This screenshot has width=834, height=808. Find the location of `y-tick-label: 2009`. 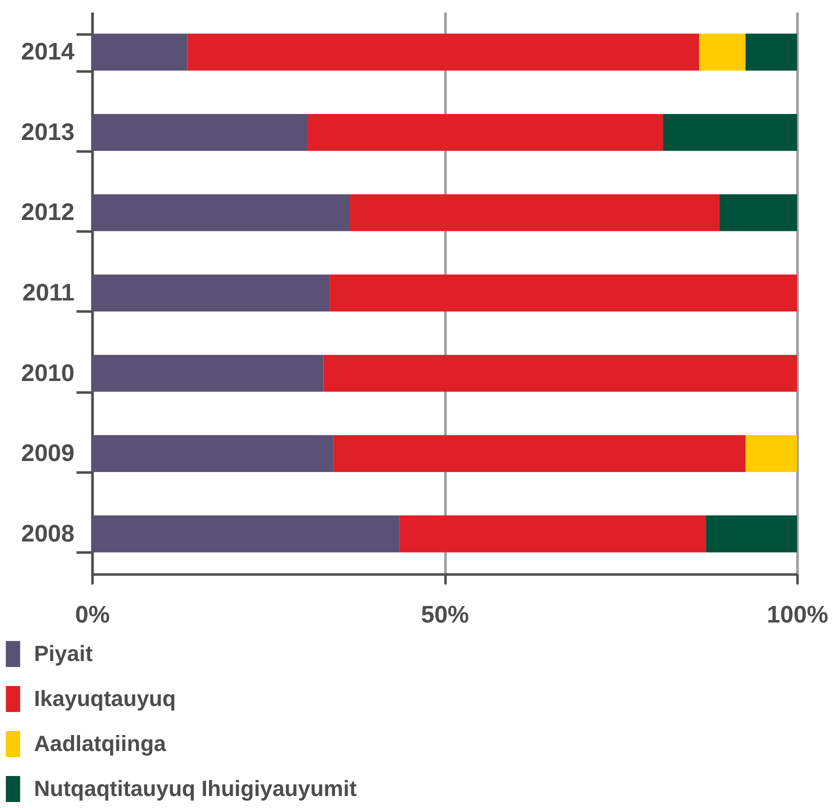

y-tick-label: 2009 is located at coordinates (47, 454).